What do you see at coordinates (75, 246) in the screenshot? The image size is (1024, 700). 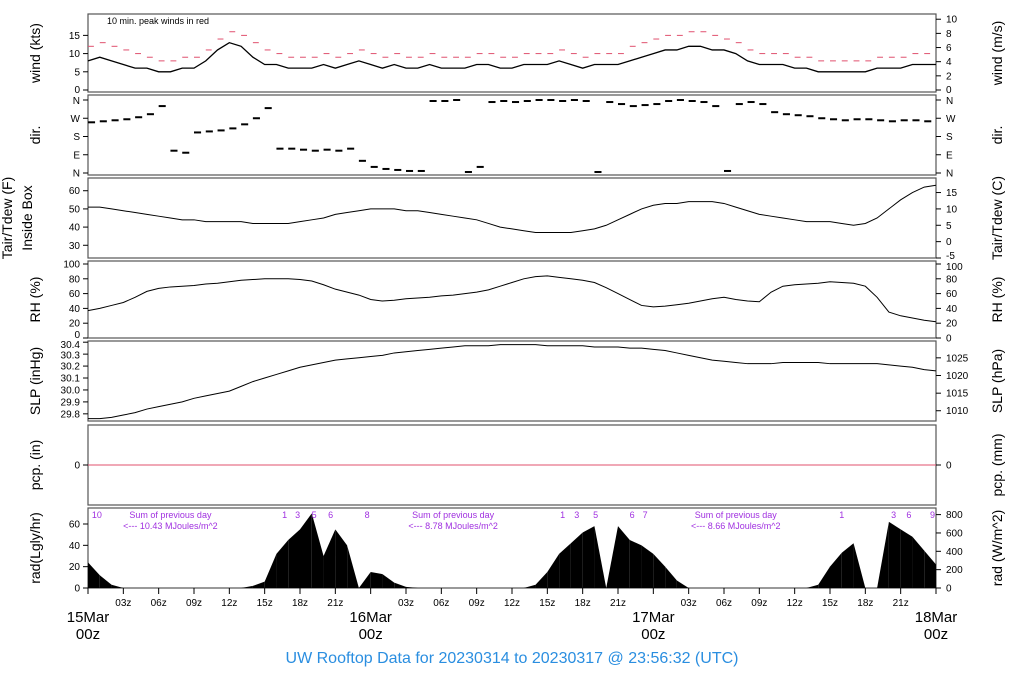 I see `temp-ytick-label: 30` at bounding box center [75, 246].